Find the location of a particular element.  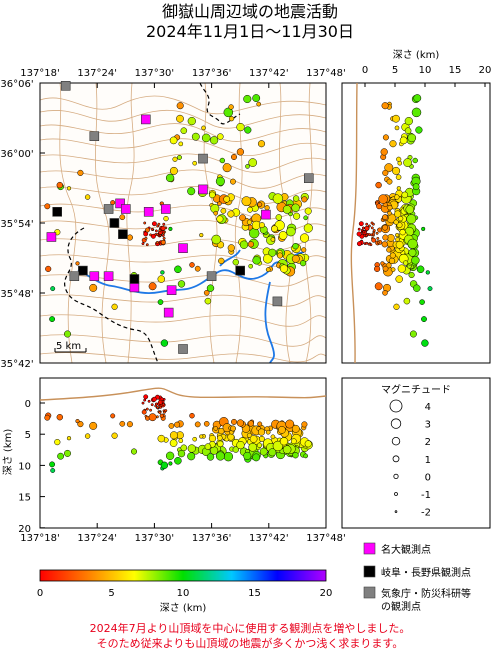

station-legend-label-line2: の観測点 is located at coordinates (401, 606).